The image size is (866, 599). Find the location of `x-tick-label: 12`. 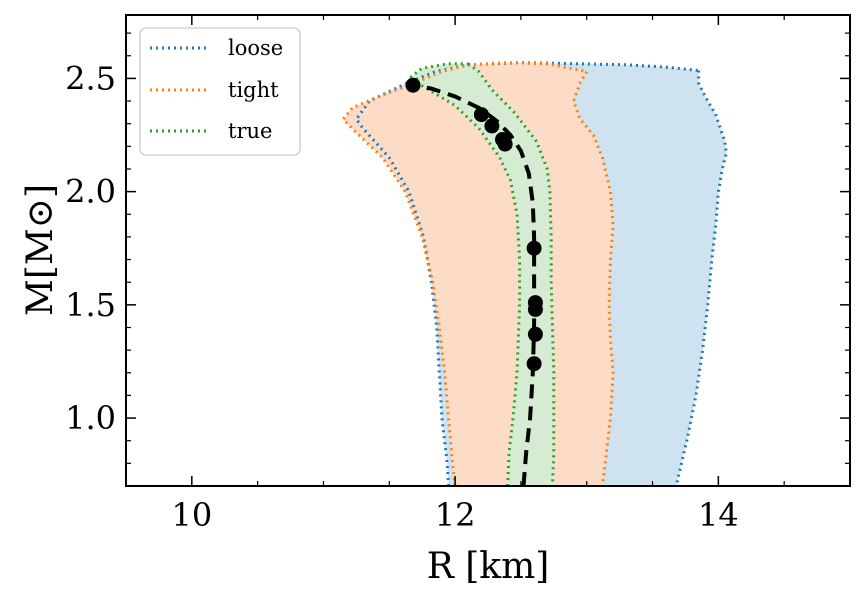

x-tick-label: 12 is located at coordinates (455, 515).